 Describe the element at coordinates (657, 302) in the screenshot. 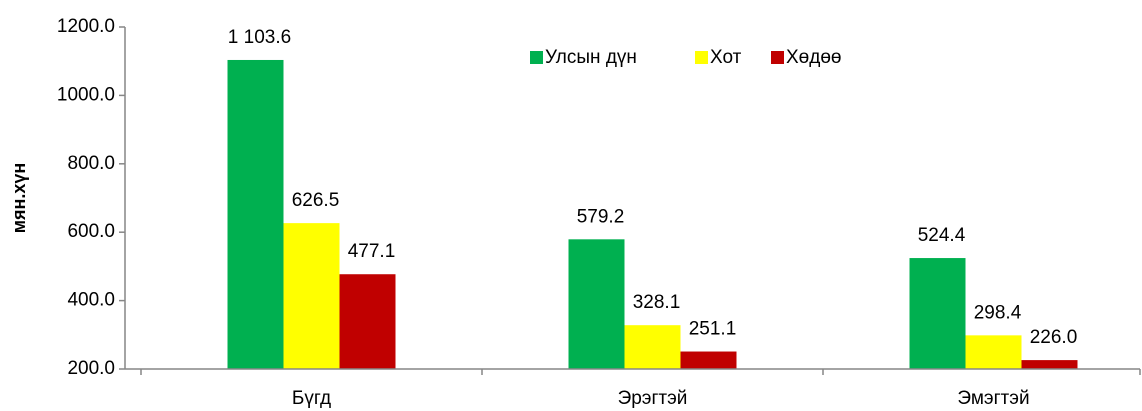

I see `data-label: 328.1` at that location.